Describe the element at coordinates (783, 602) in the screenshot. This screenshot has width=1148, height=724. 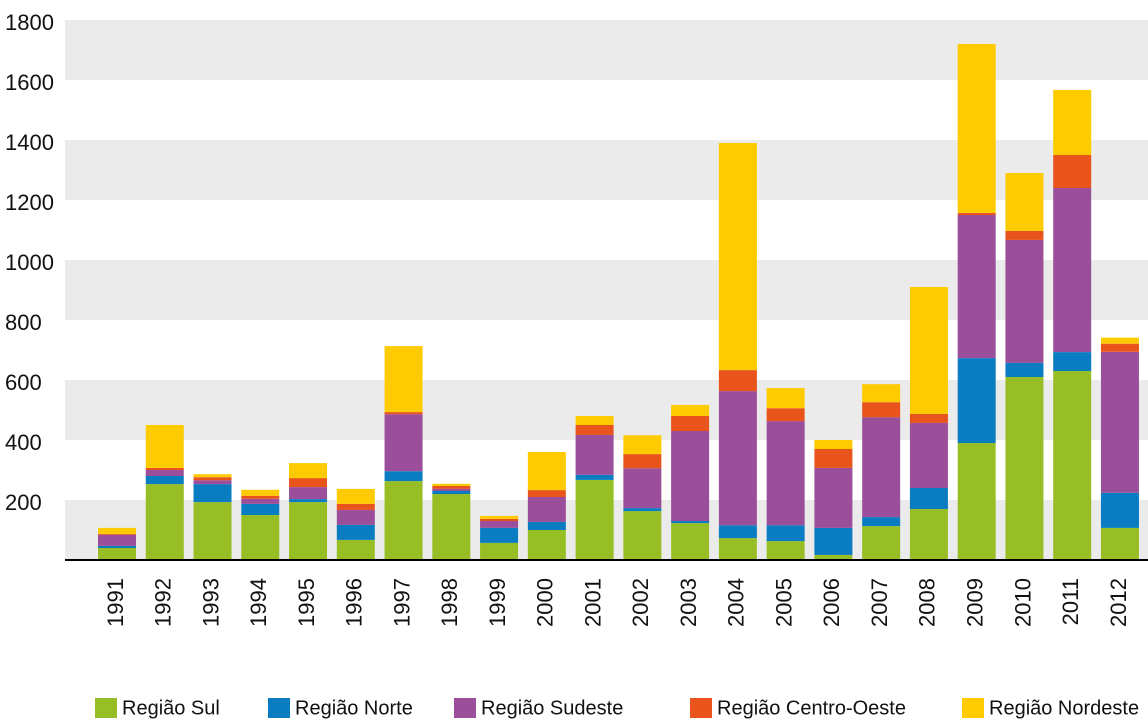
I see `x-tick-label: 2005` at that location.